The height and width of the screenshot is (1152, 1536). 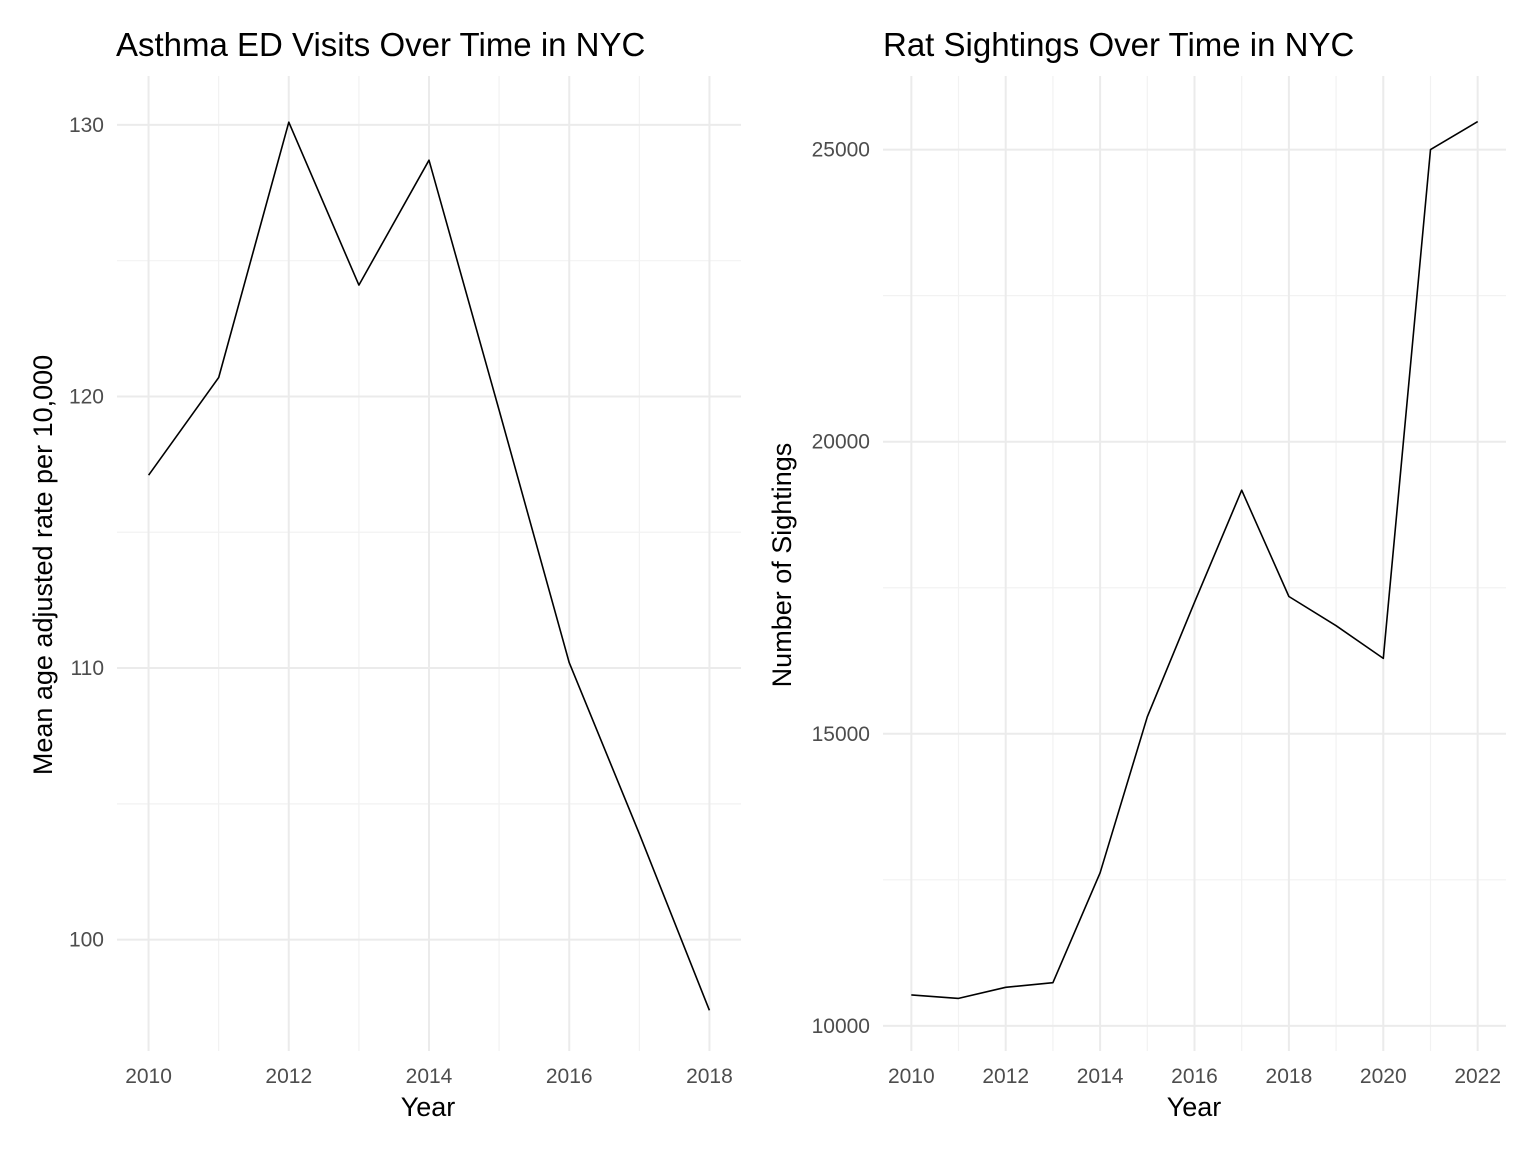 I want to click on x-tick-labels: 2010 2012 2014 2016 2018 2020 2022, so click(x=1194, y=1076).